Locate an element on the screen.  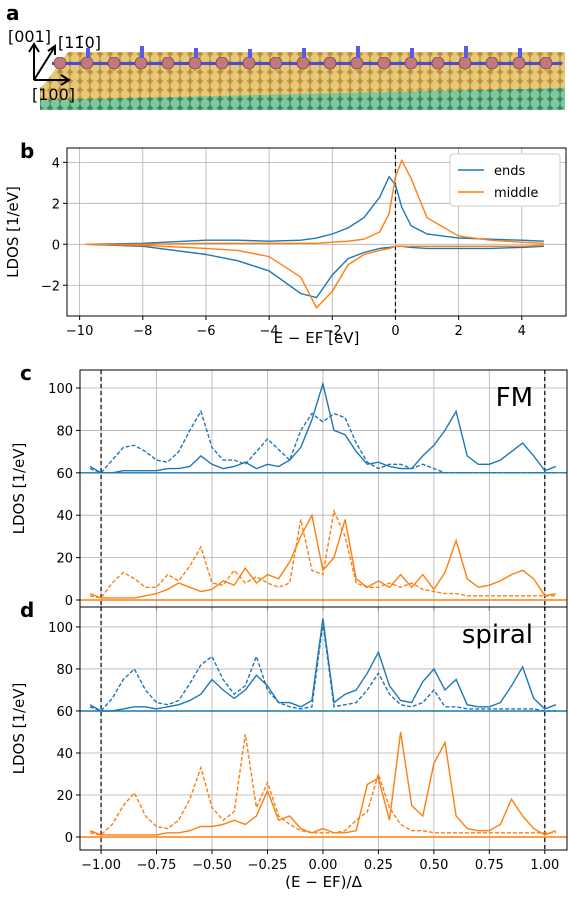
annotation: FM is located at coordinates (514, 398).